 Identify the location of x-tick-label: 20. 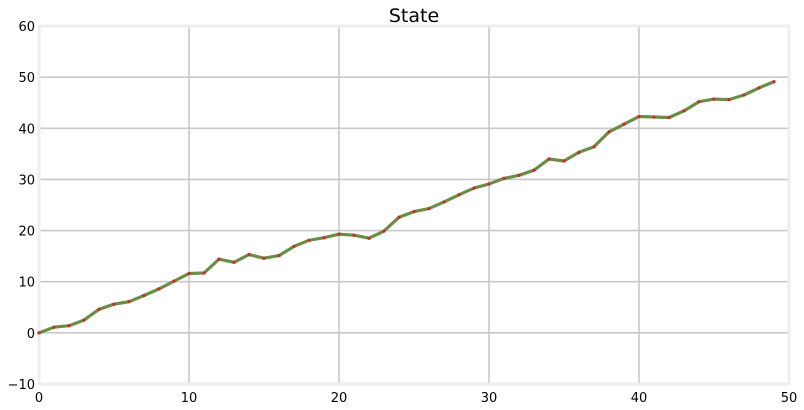
(339, 398).